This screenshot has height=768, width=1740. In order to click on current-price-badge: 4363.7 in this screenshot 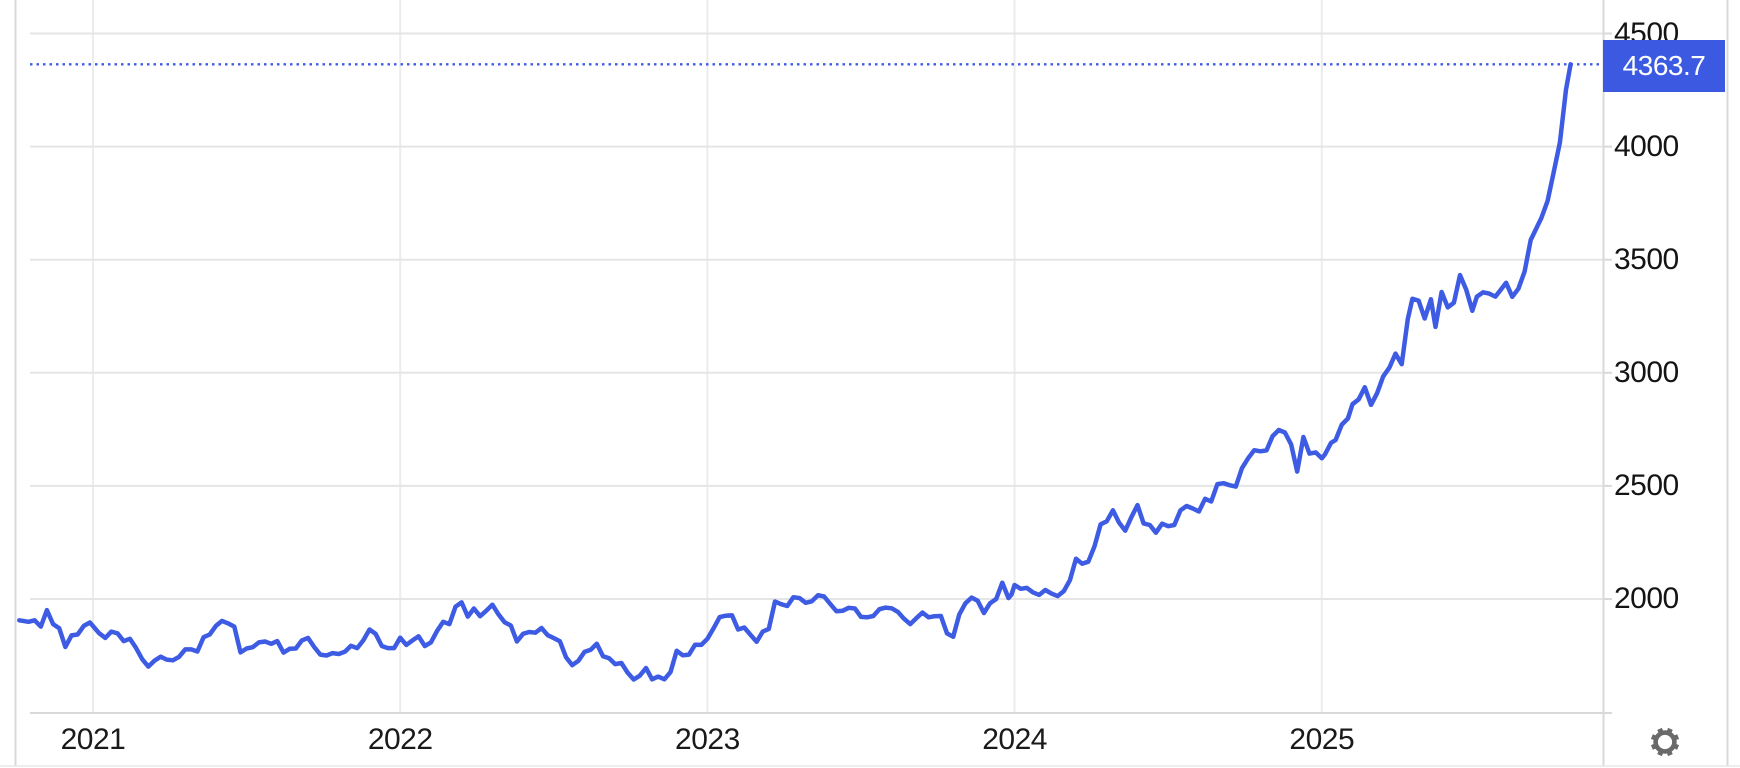, I will do `click(1664, 66)`.